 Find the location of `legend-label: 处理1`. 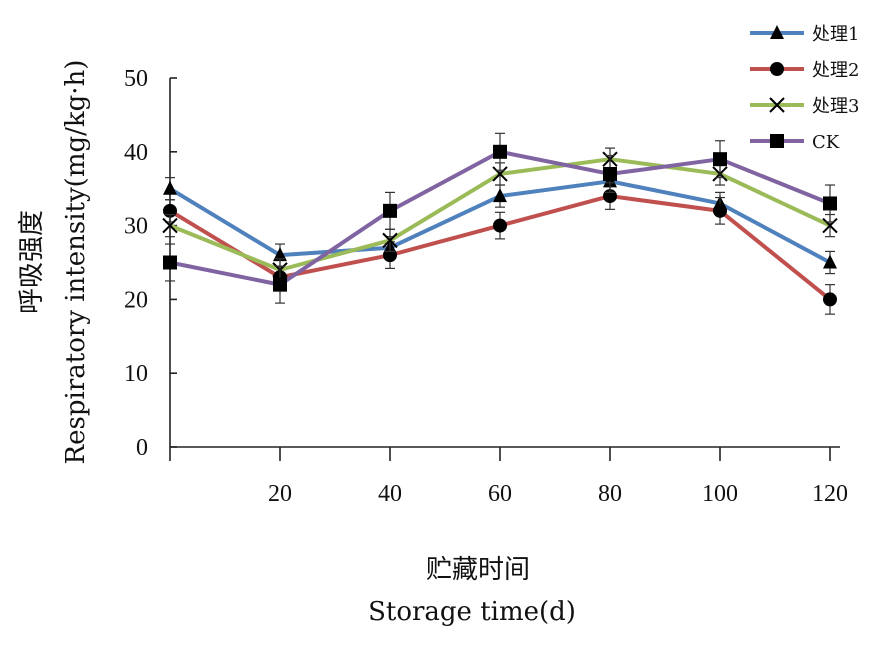

legend-label: 处理1 is located at coordinates (835, 34).